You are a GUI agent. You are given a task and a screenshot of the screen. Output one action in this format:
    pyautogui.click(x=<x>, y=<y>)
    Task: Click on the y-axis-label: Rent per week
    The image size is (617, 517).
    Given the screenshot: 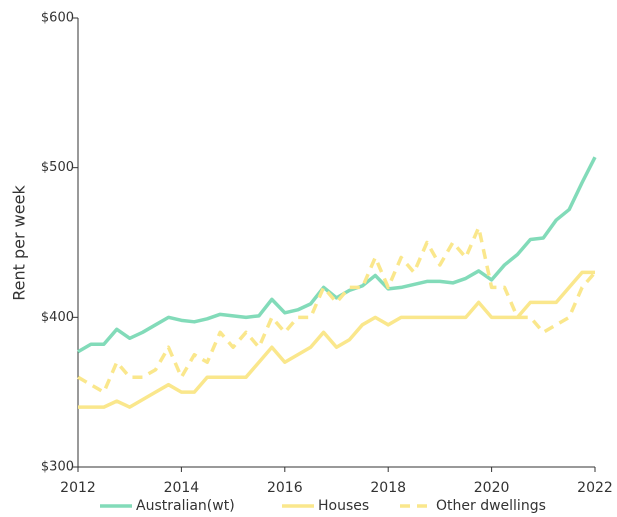 What is the action you would take?
    pyautogui.click(x=19, y=243)
    